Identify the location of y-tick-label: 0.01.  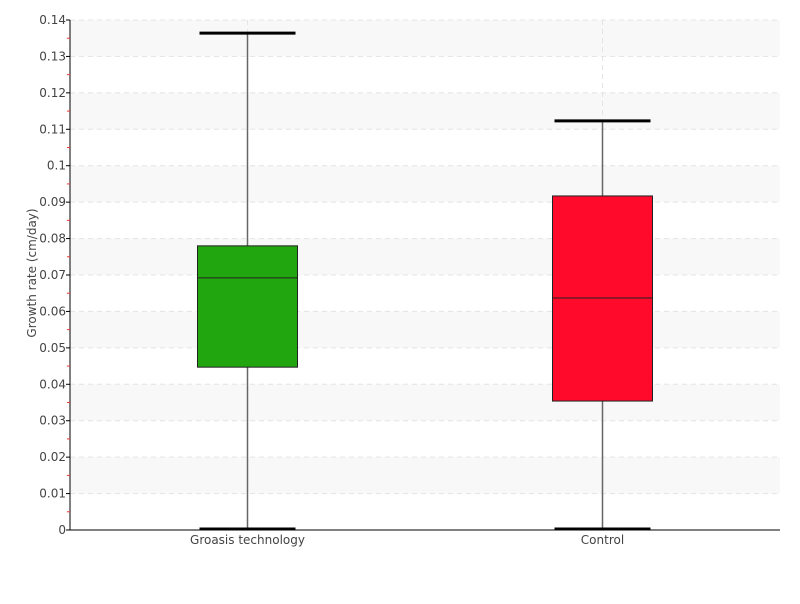
(52, 494).